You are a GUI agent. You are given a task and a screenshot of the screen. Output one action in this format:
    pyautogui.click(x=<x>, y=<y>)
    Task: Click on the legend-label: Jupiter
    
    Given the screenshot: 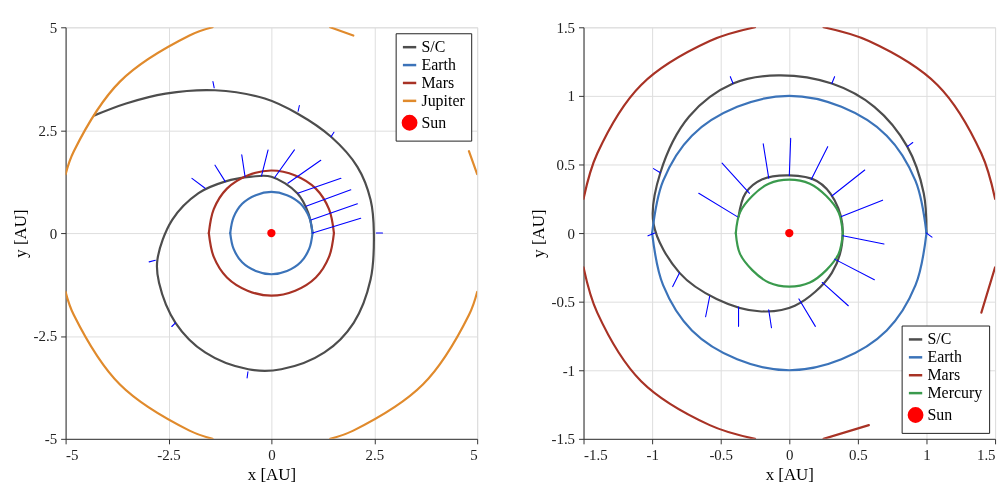 What is the action you would take?
    pyautogui.click(x=443, y=100)
    